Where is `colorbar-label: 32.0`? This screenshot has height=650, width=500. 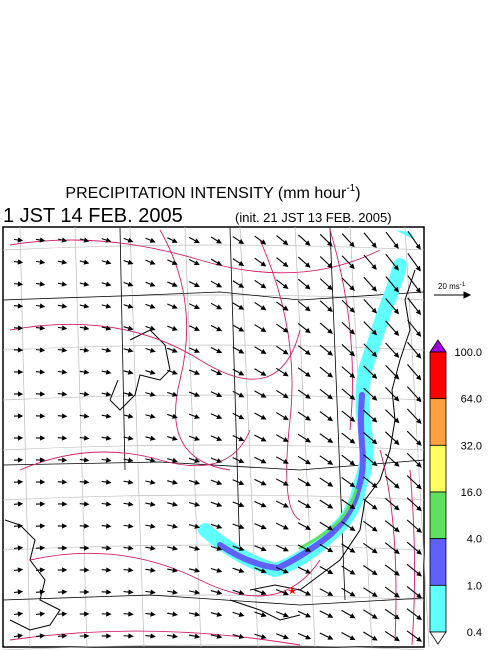
colorbar-label: 32.0 is located at coordinates (471, 446).